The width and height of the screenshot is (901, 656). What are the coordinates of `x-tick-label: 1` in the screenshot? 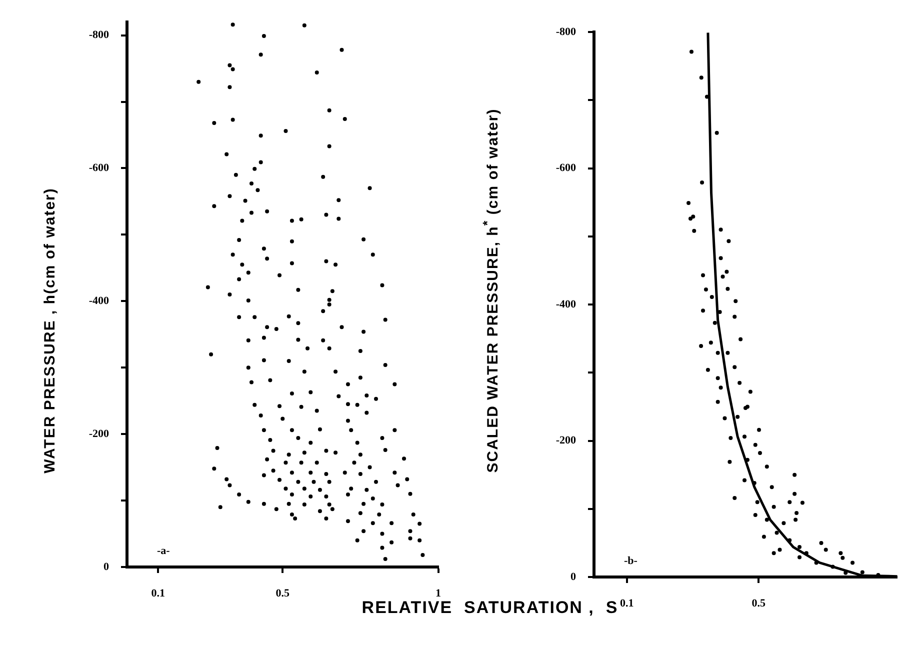 It's located at (438, 593).